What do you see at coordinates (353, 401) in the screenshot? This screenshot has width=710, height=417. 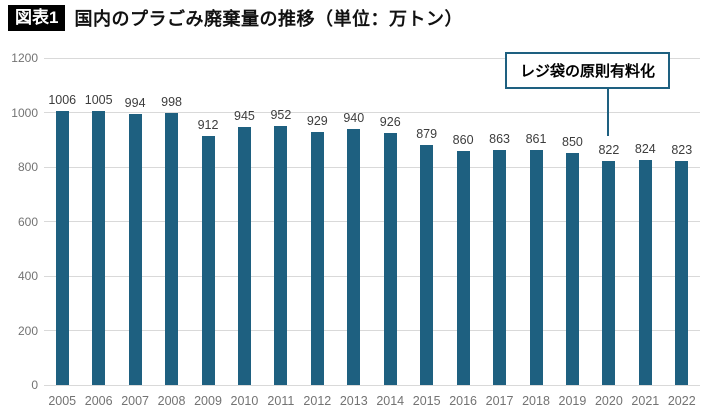 I see `x-axis-tick-label: 2013` at bounding box center [353, 401].